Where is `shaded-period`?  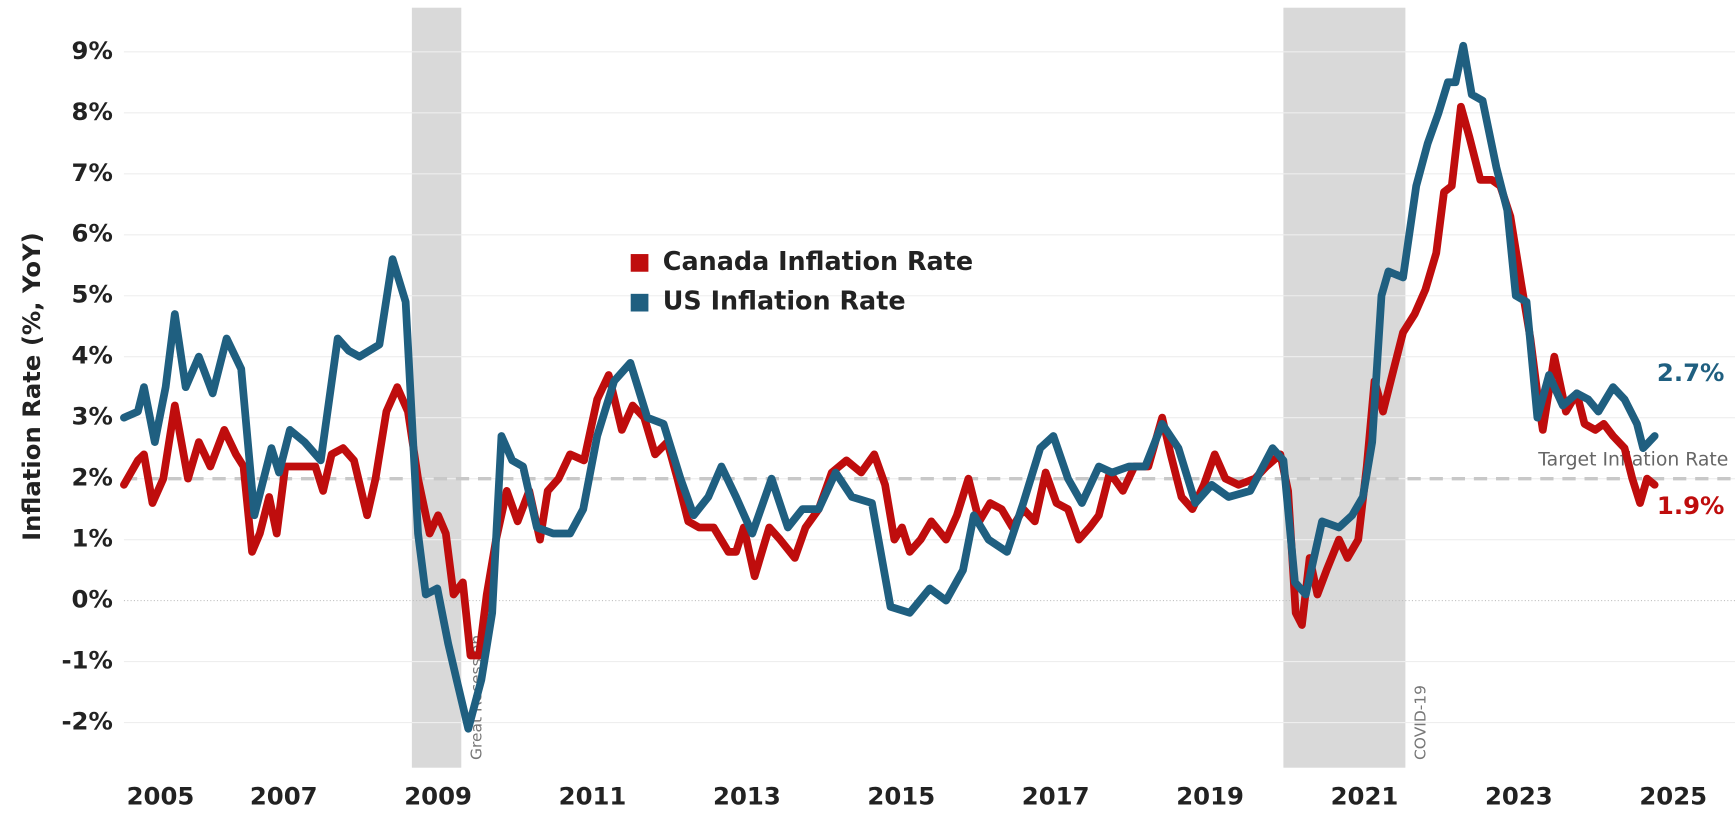
shaded-period is located at coordinates (436, 387).